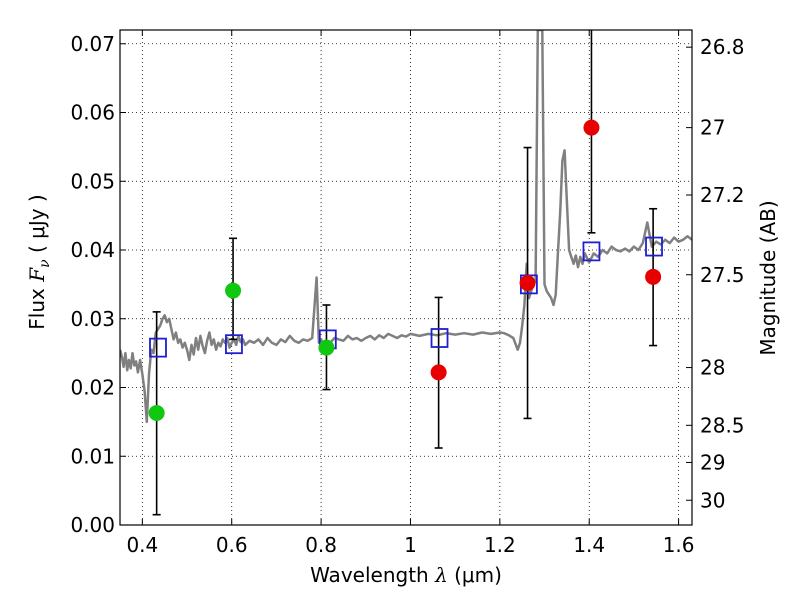 The height and width of the screenshot is (600, 800). I want to click on mag-tick-label: 30, so click(712, 500).